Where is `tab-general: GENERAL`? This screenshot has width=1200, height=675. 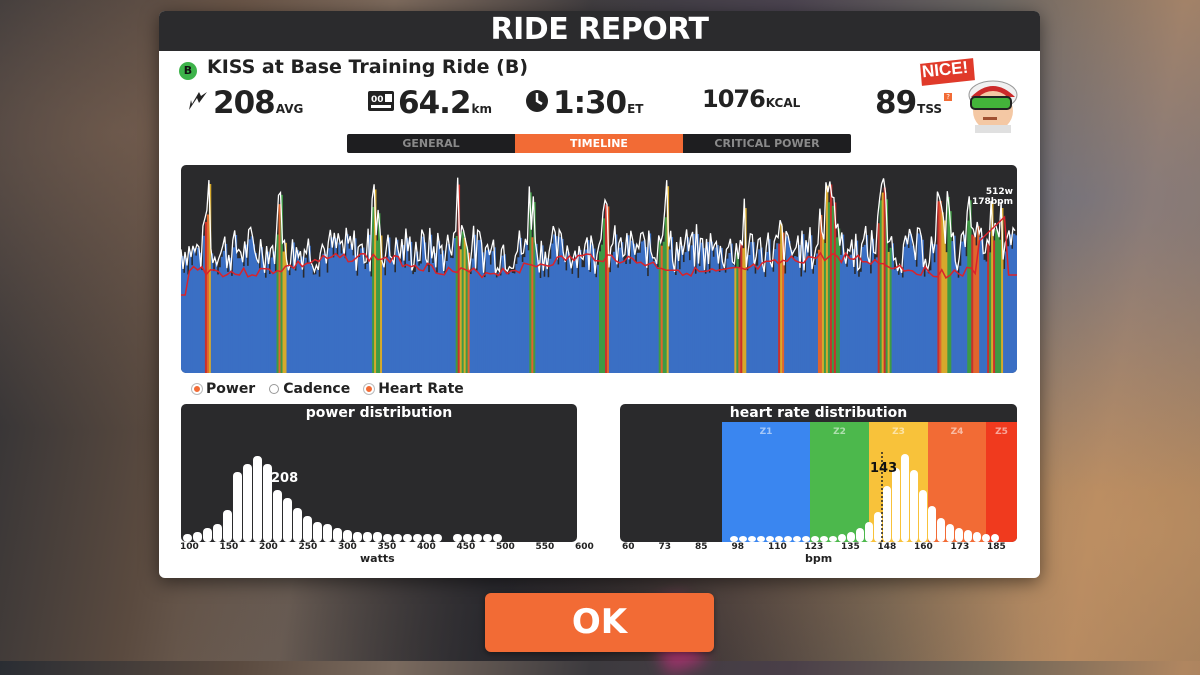
tab-general: GENERAL is located at coordinates (431, 143).